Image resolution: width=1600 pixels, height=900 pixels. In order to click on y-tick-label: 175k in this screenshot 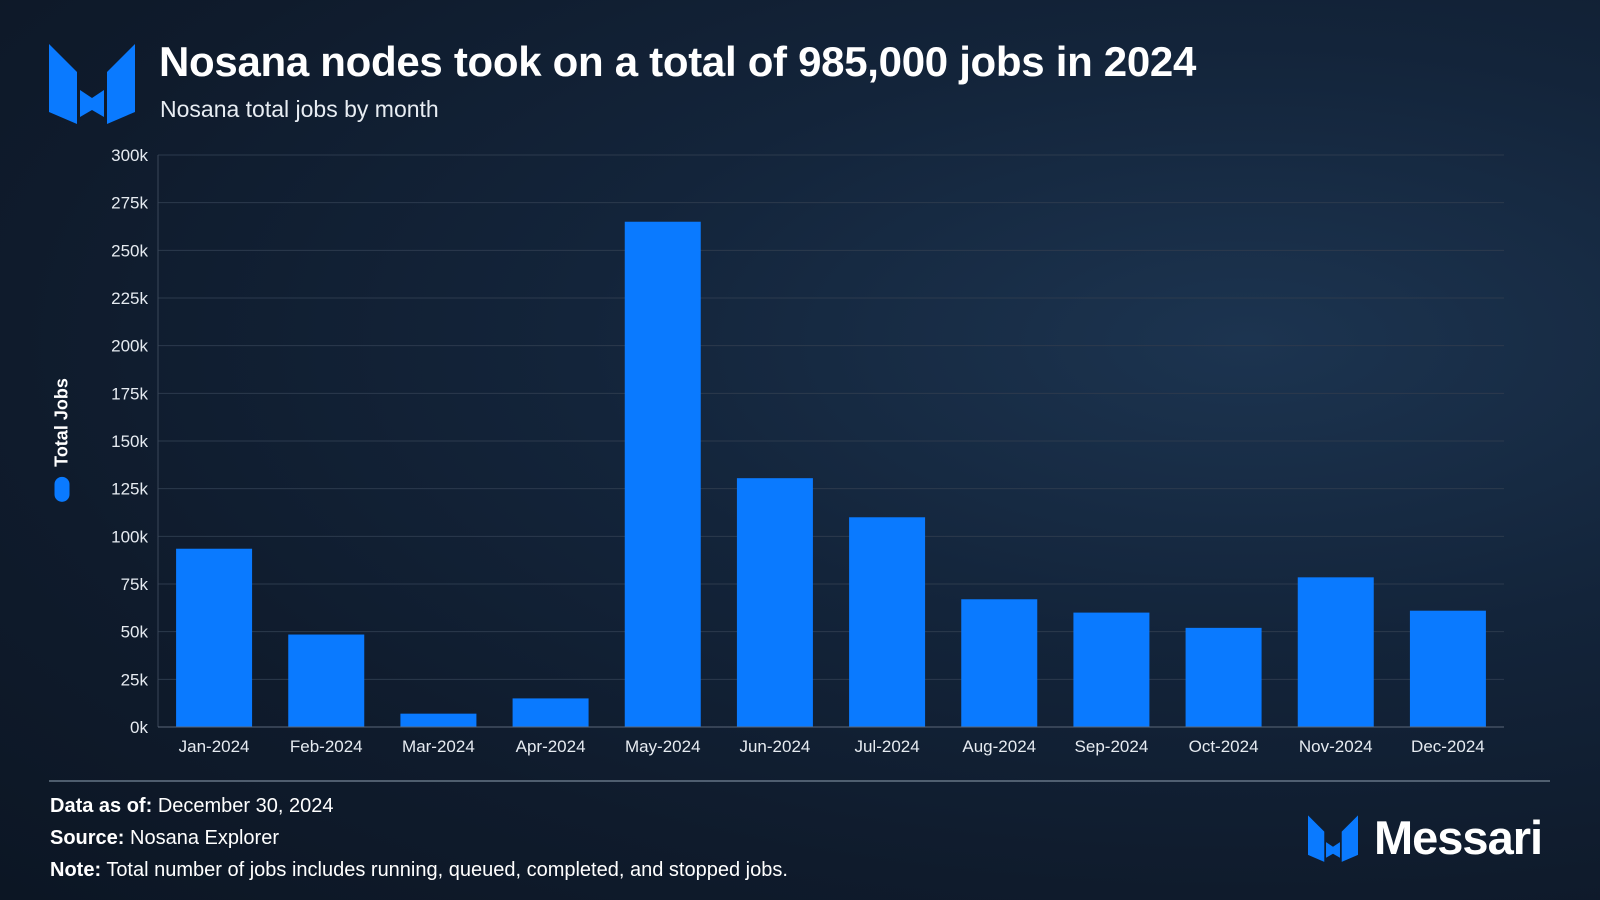, I will do `click(129, 393)`.